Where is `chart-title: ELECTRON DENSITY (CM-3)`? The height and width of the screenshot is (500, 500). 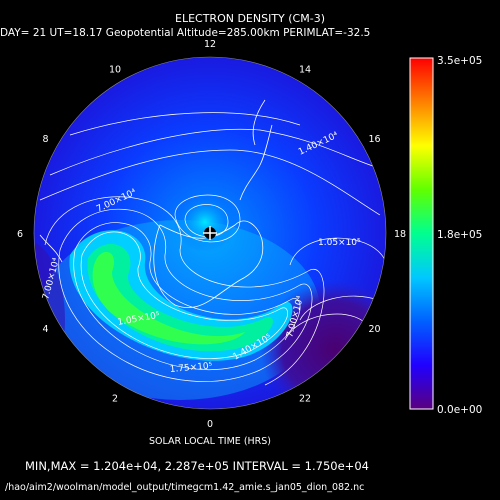 chart-title: ELECTRON DENSITY (CM-3) is located at coordinates (250, 18).